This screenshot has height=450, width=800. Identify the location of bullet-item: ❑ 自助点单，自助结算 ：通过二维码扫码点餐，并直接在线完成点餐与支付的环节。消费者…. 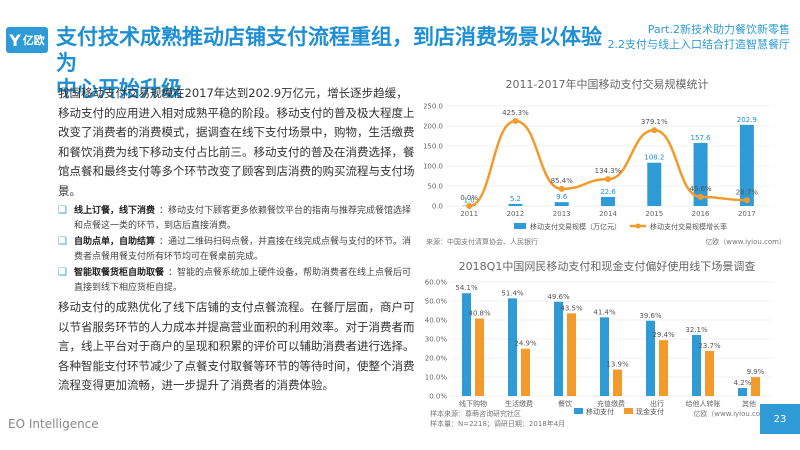
(237, 249).